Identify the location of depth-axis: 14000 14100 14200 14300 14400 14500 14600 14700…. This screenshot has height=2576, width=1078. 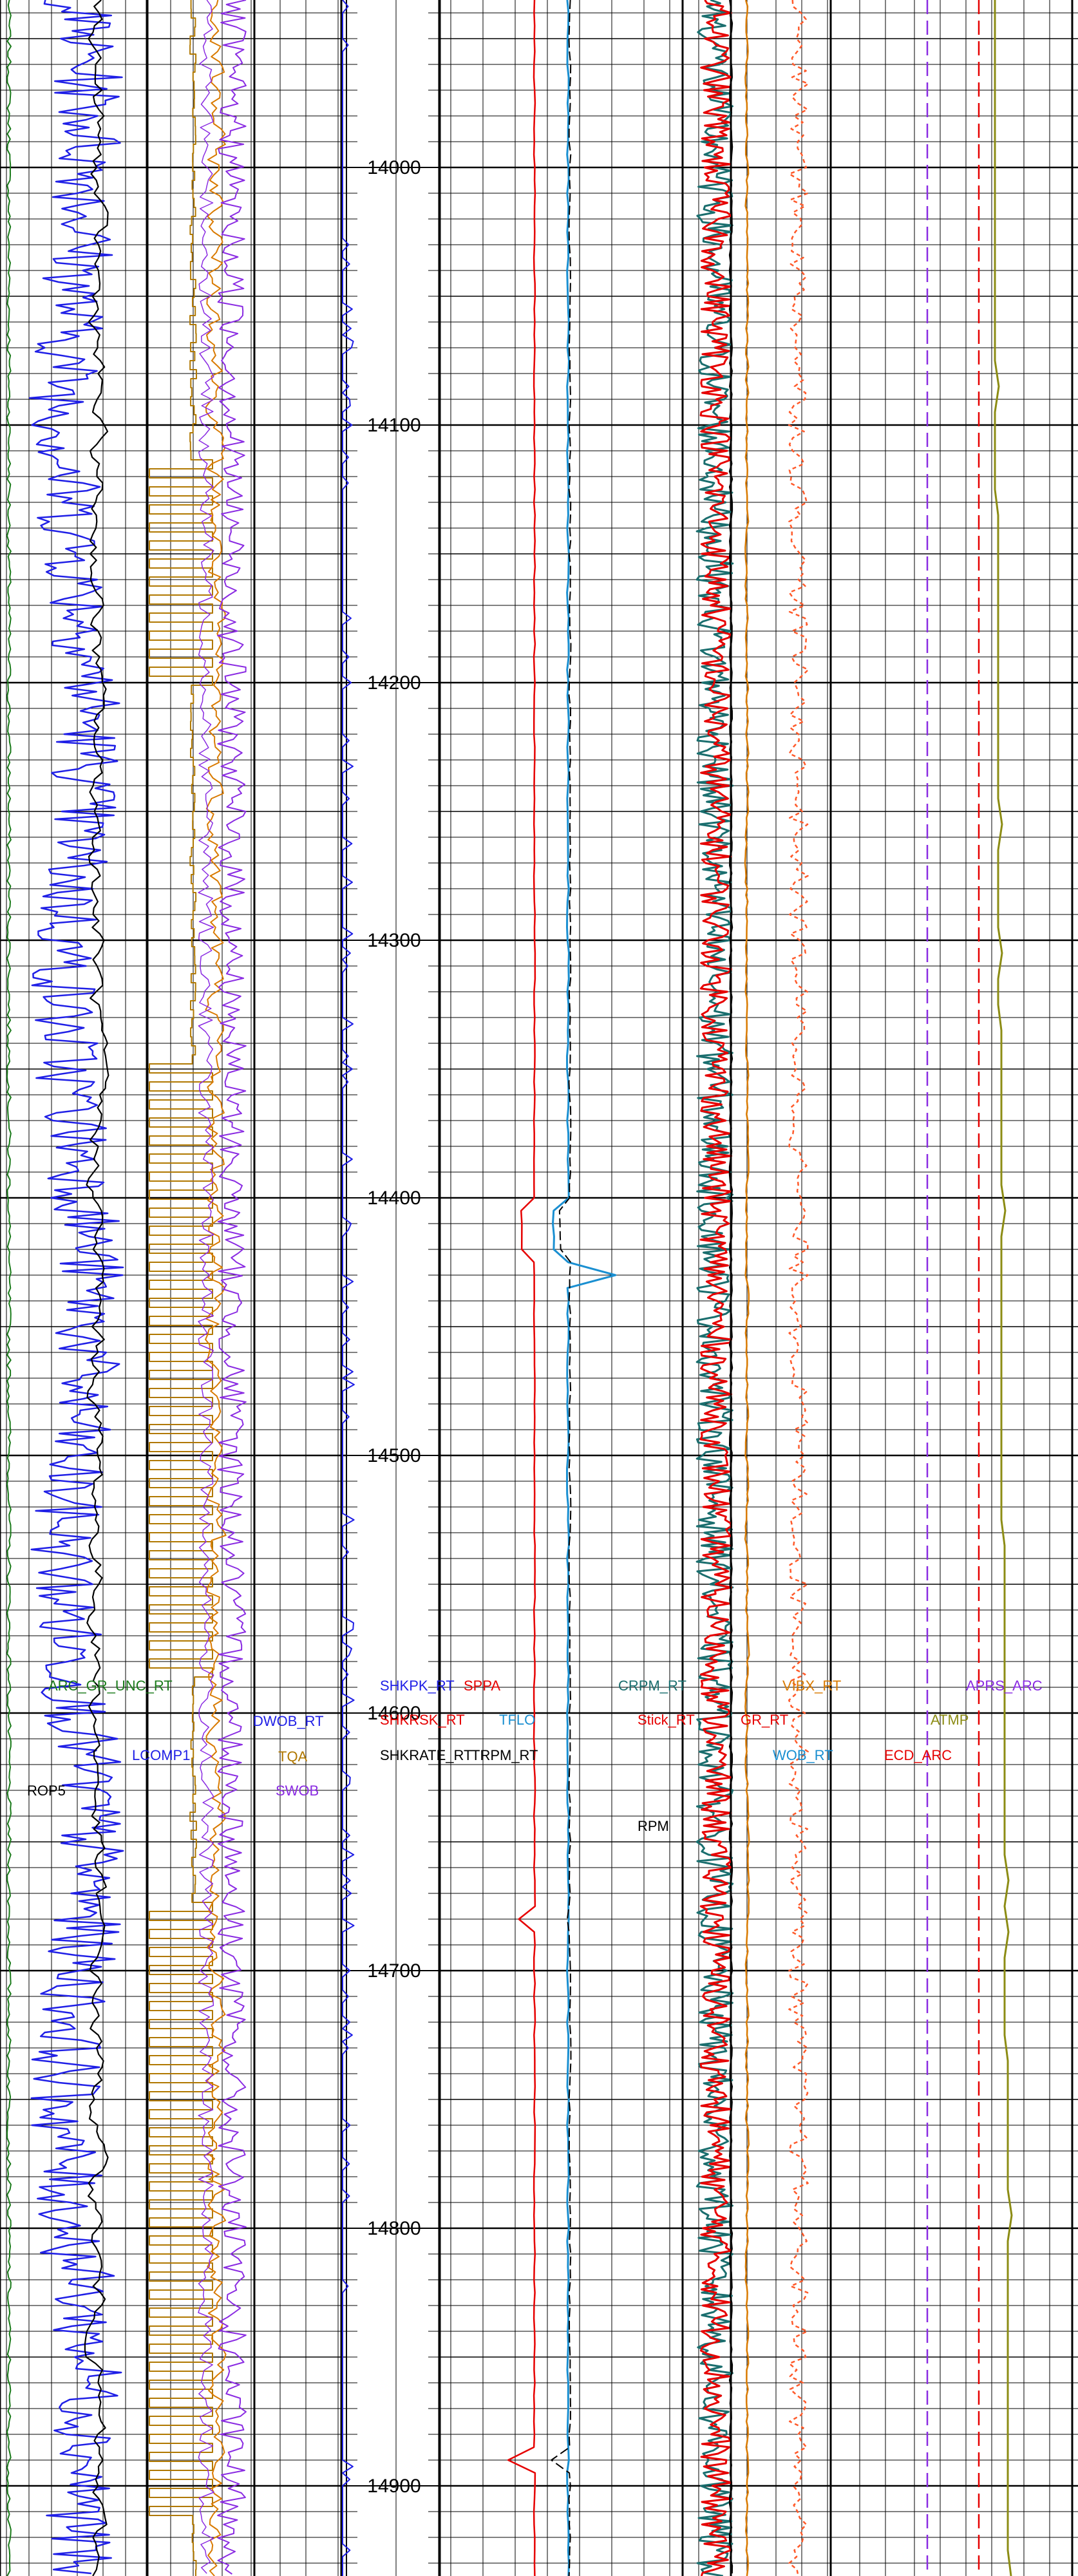
(394, 1327).